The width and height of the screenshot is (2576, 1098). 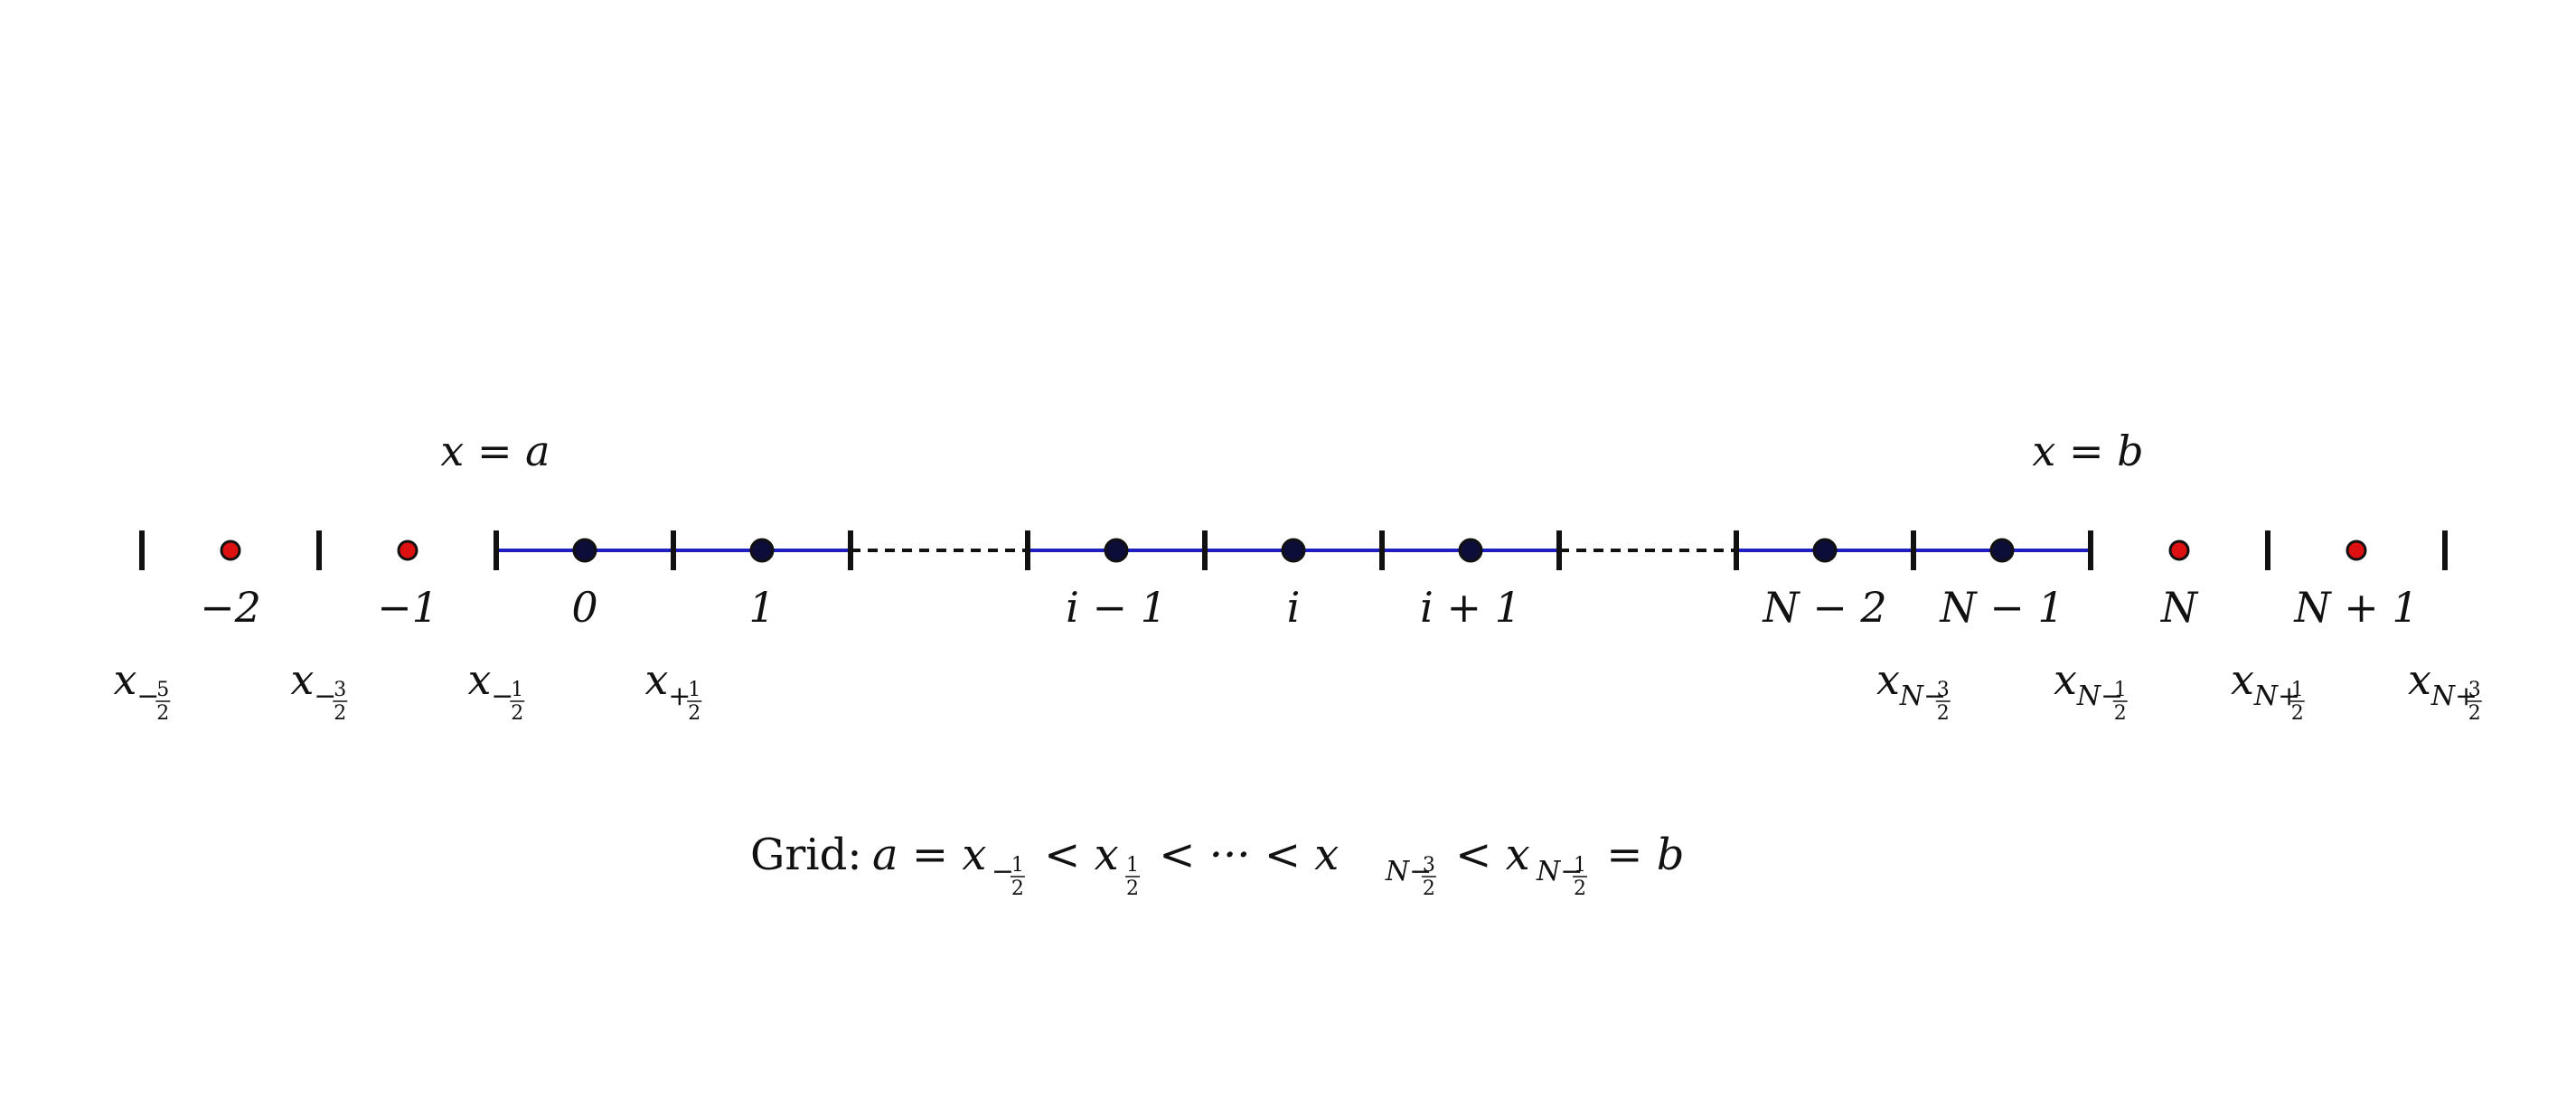 I want to click on cell-index-label: N, so click(x=2180, y=607).